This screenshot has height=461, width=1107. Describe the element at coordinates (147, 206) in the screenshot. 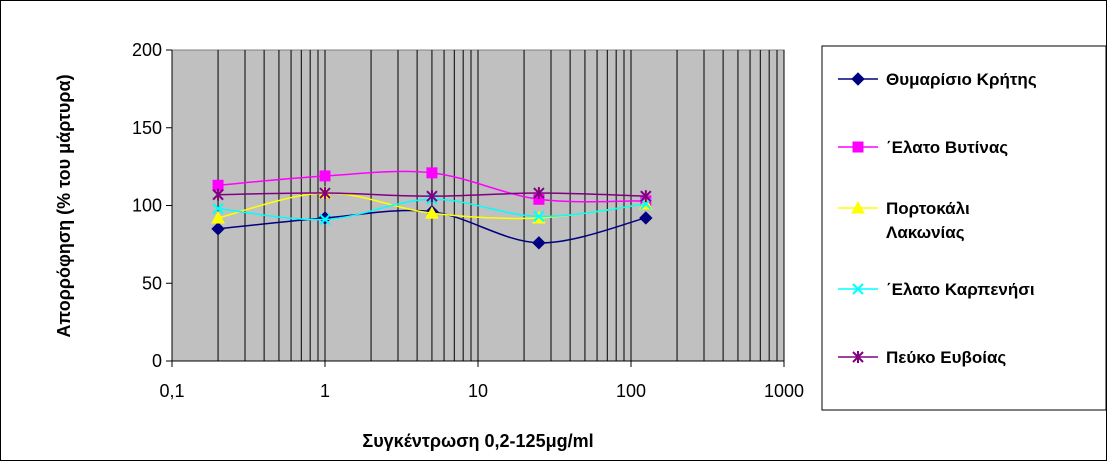

I see `y-tick-label: 100` at that location.